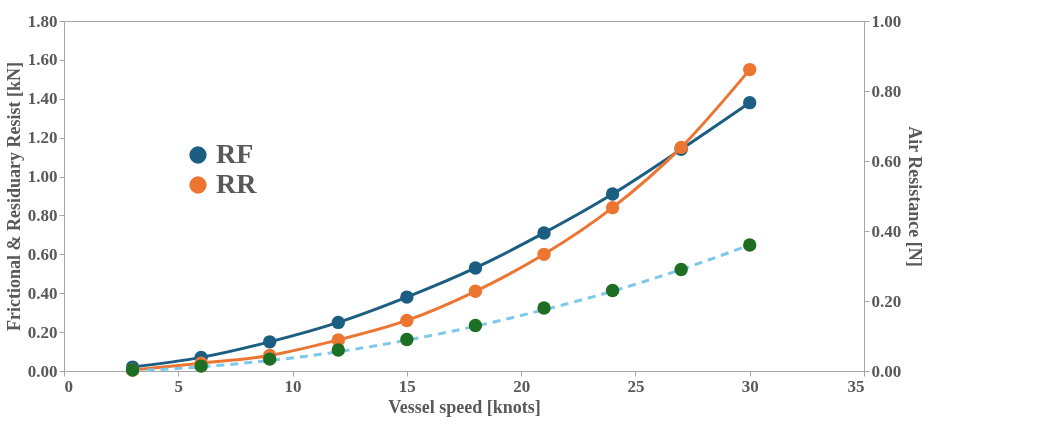  I want to click on x-tick-label: 25, so click(636, 386).